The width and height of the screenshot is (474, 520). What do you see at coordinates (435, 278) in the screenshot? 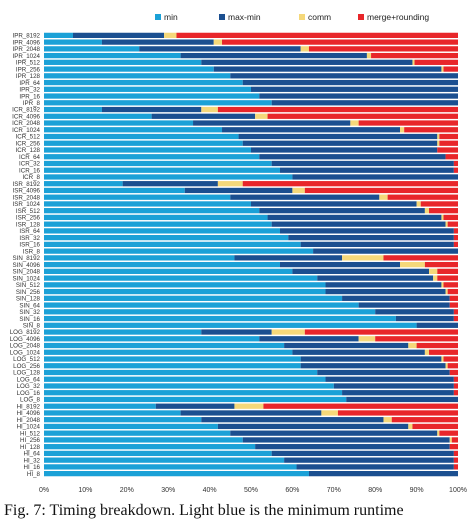
I see `bar-segment-SIN_1024-comm` at bounding box center [435, 278].